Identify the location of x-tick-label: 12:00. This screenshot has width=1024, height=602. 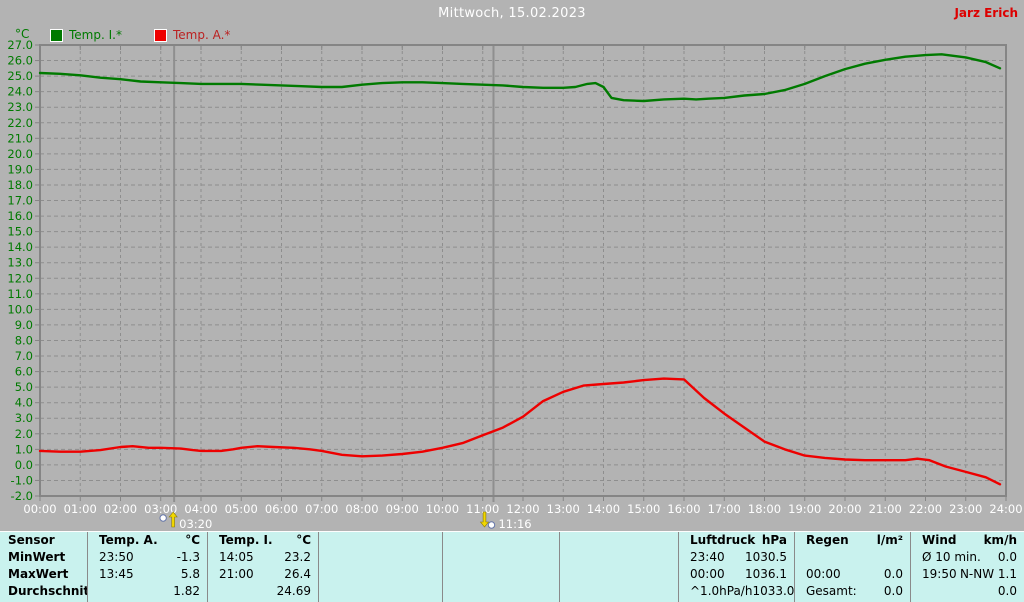
(522, 509).